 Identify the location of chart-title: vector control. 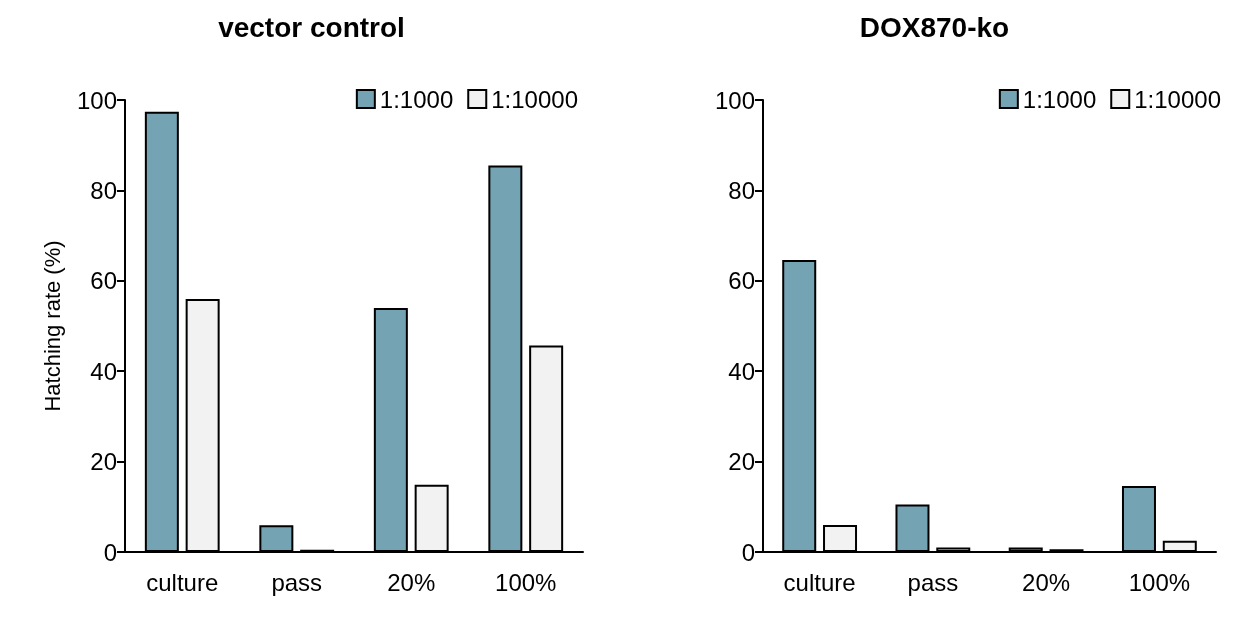
(311, 27).